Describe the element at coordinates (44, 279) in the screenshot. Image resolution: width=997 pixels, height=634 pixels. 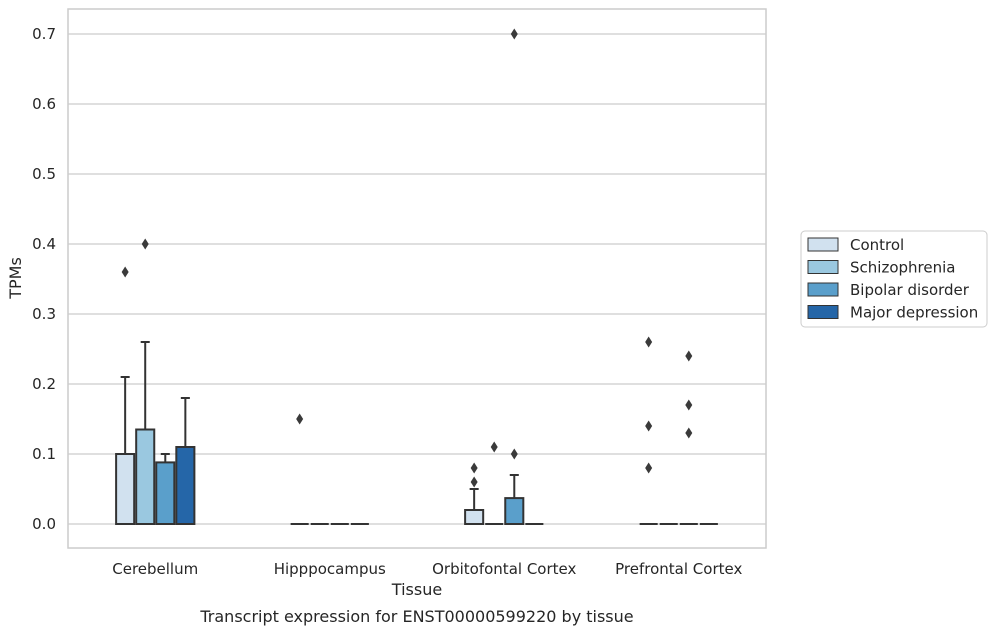
I see `y-tick-labels: 0.0 0.1 0.2 0.3 0.4 0.5 0.6 0.7` at that location.